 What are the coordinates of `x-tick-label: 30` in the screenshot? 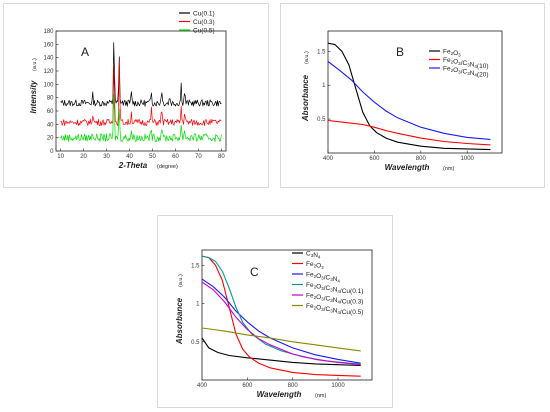 It's located at (106, 157).